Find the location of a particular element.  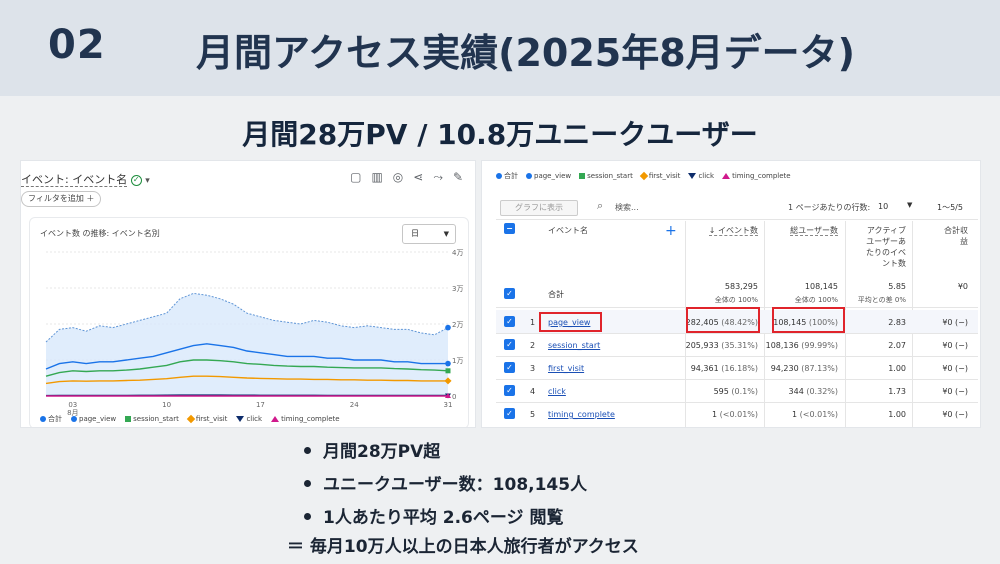

legend-item: first_visit is located at coordinates (207, 419).